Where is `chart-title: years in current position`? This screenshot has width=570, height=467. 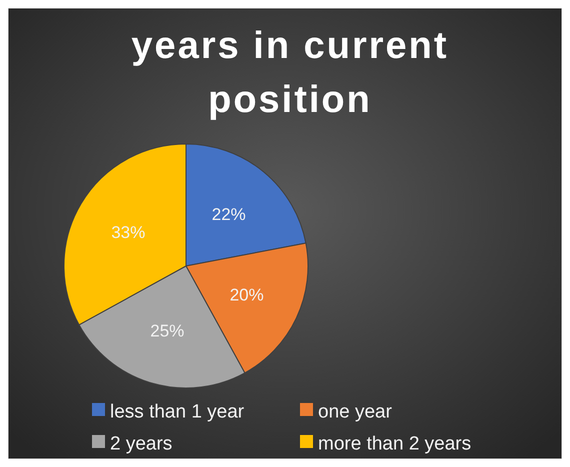 chart-title: years in current position is located at coordinates (290, 73).